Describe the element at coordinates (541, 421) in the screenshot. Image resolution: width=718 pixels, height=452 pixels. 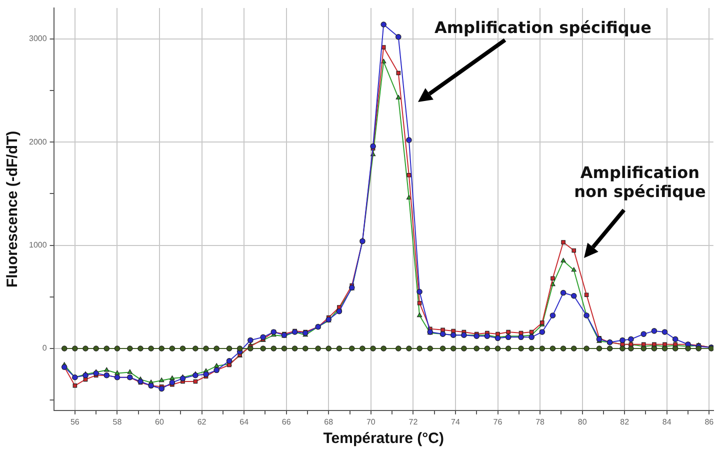
I see `x-tick-label: 78` at that location.